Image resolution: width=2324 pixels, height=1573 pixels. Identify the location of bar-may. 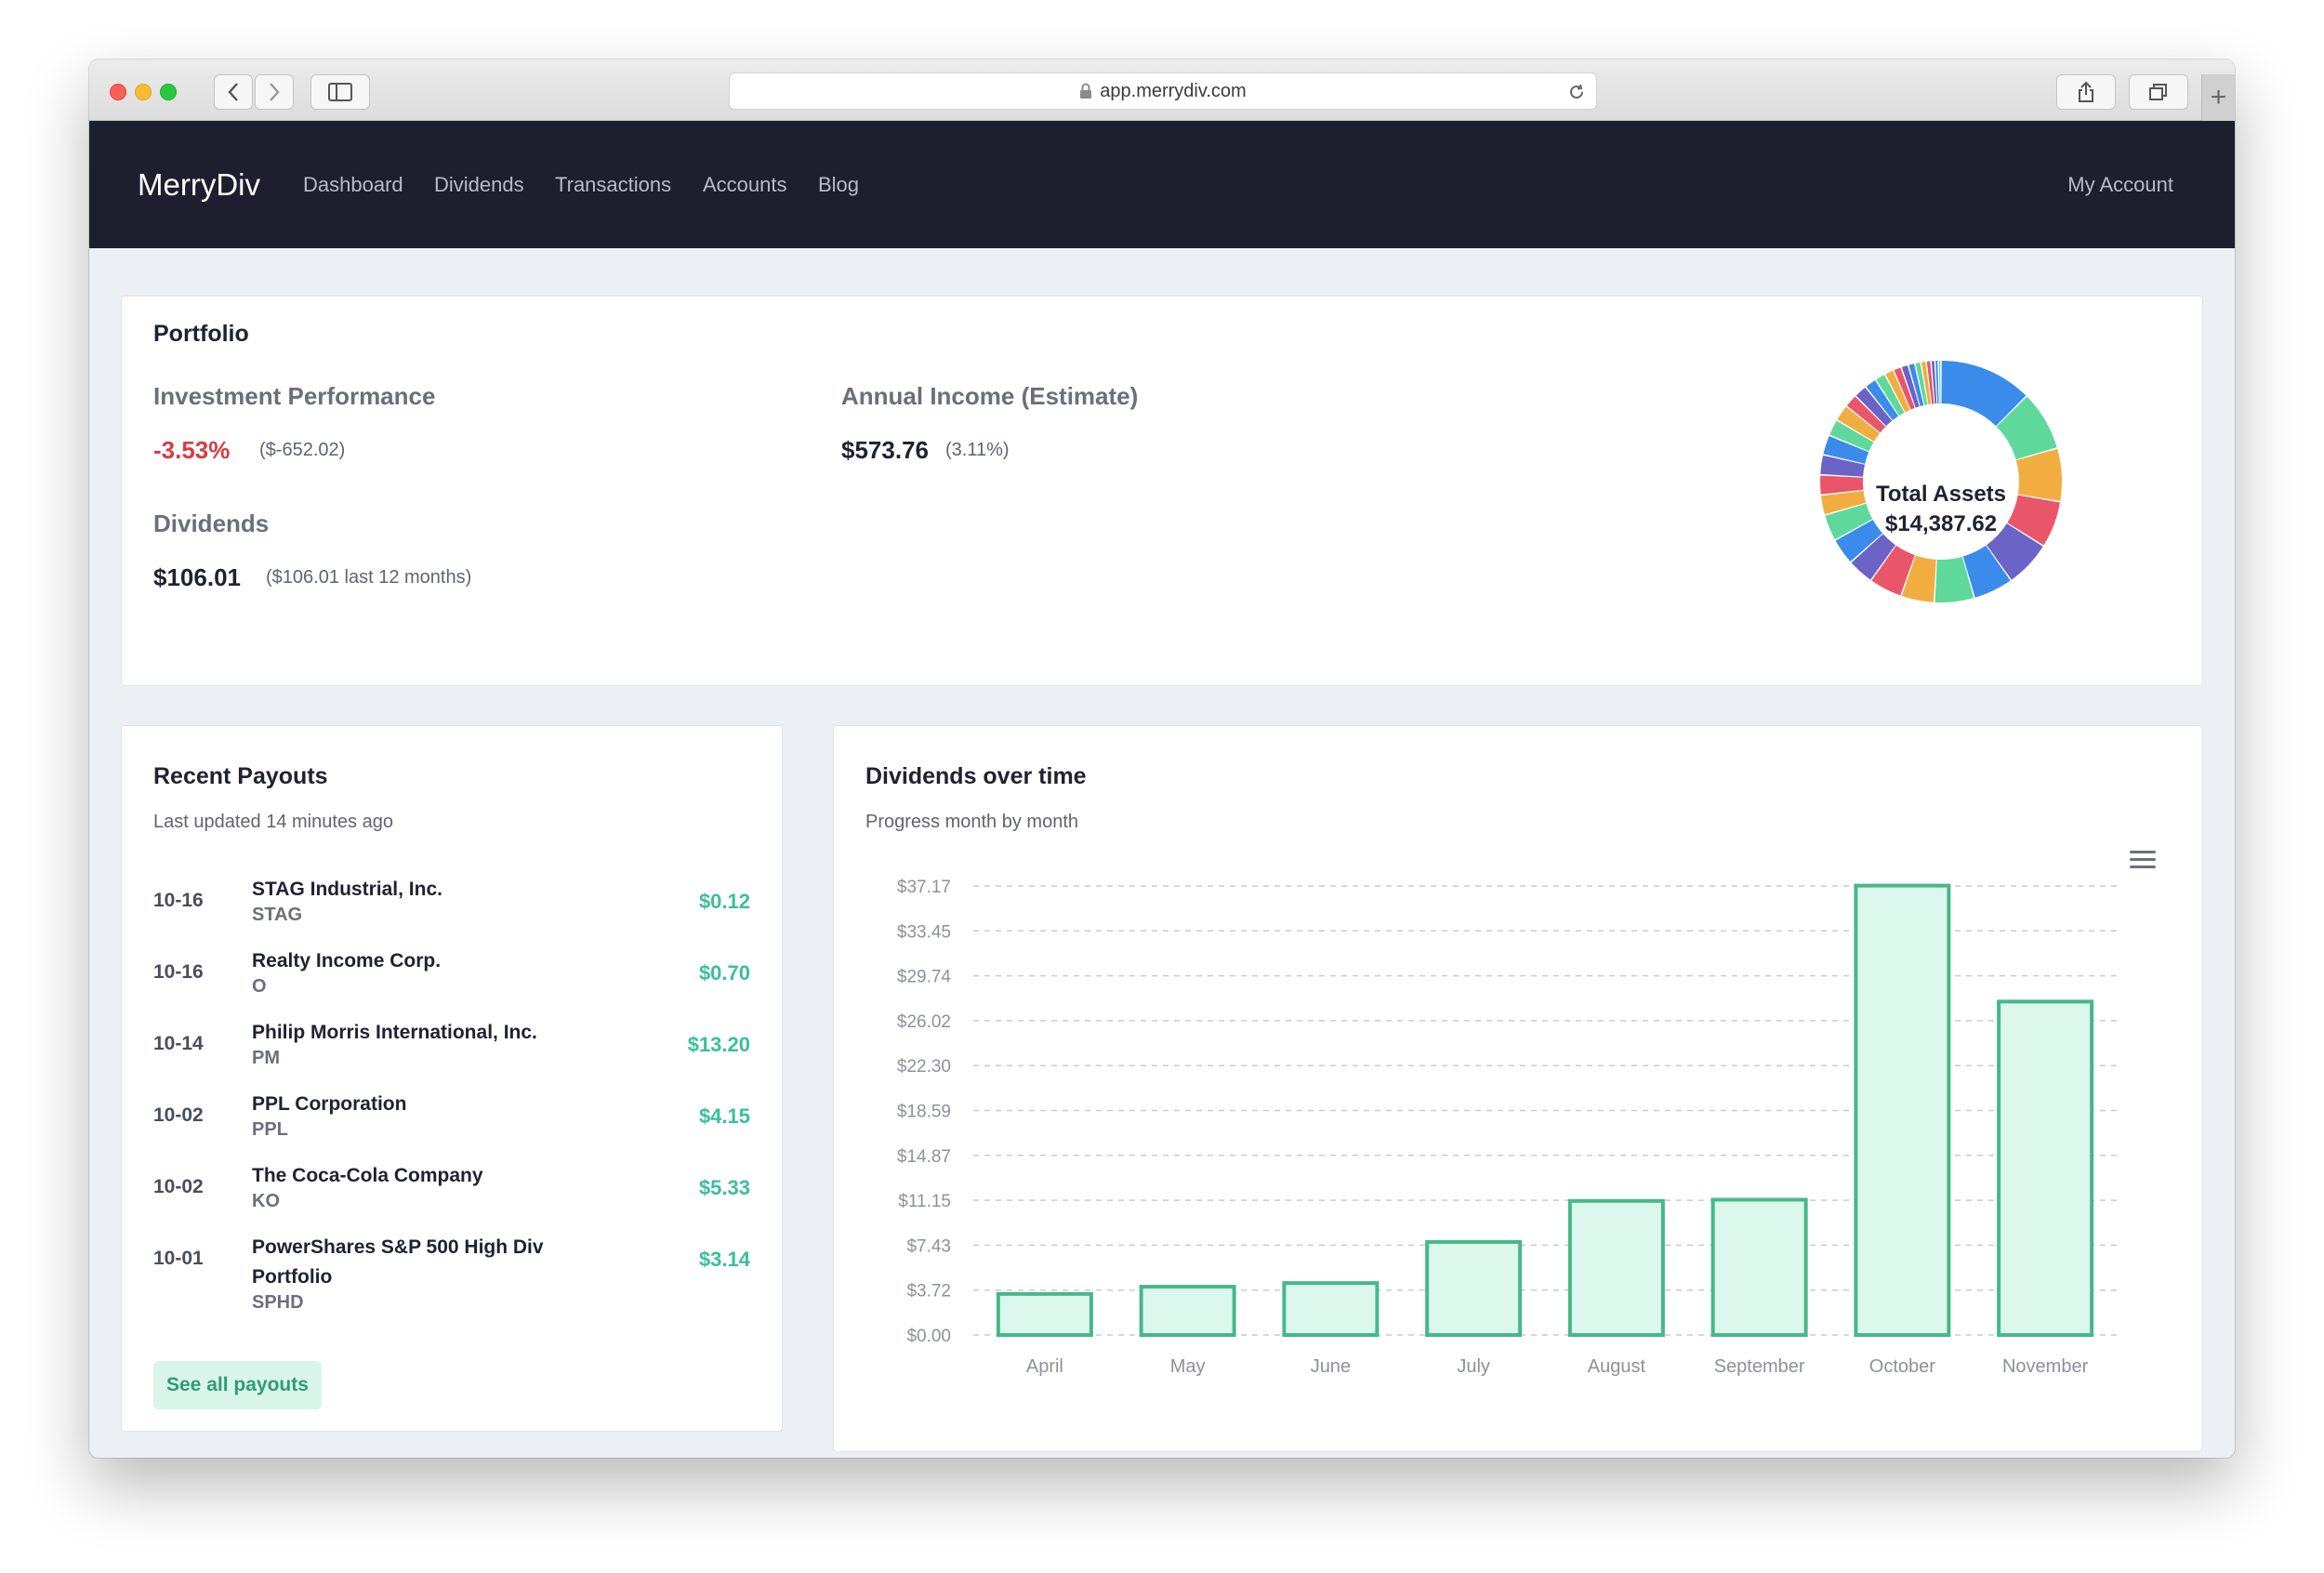
(1187, 1311).